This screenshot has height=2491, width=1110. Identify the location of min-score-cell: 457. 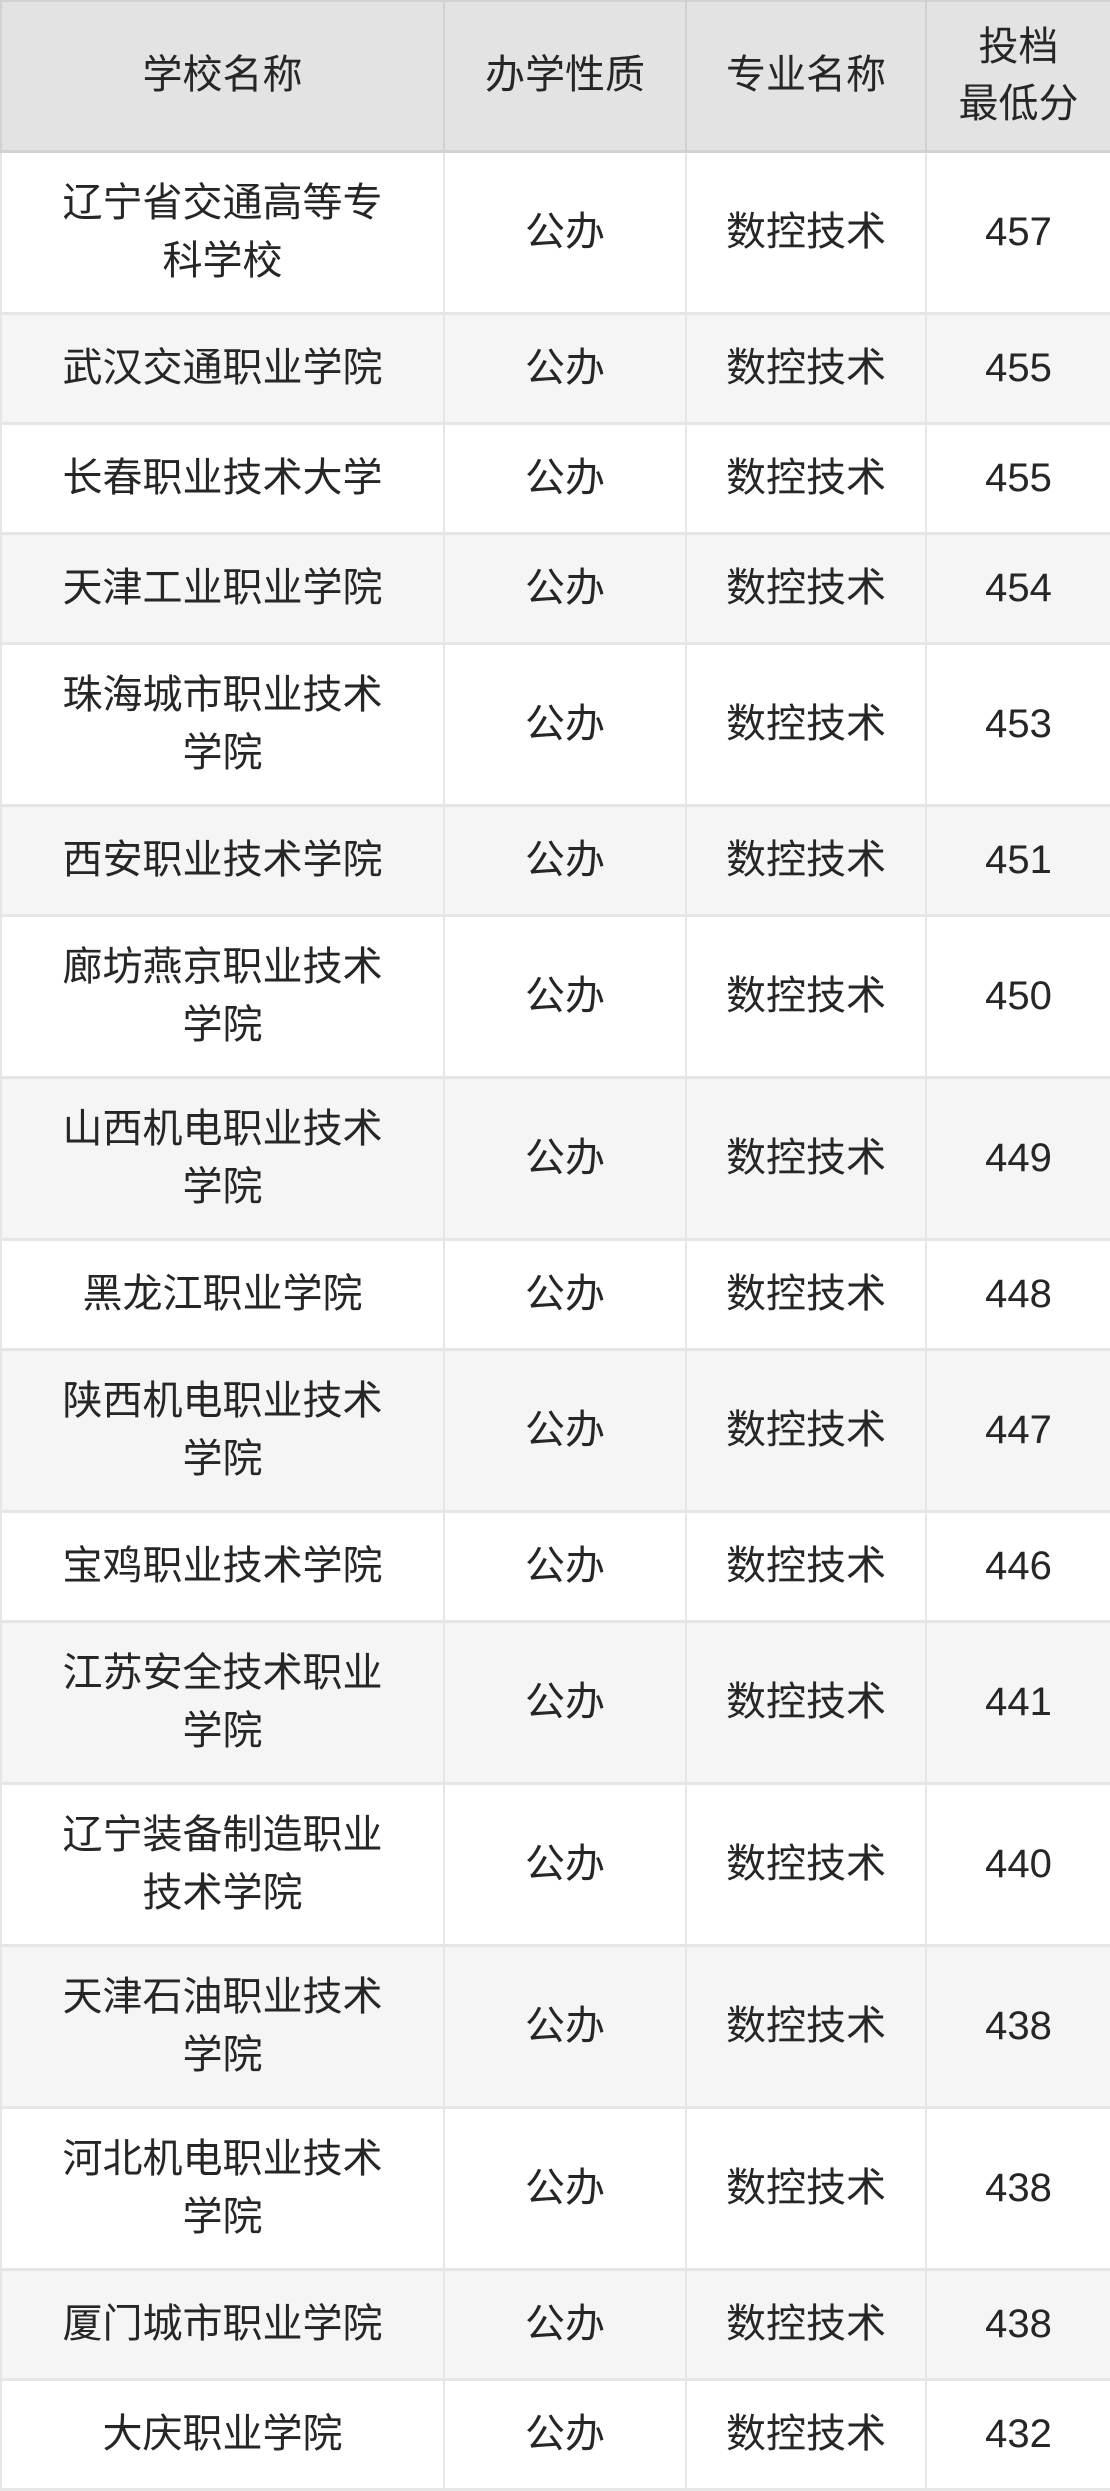
(1017, 232).